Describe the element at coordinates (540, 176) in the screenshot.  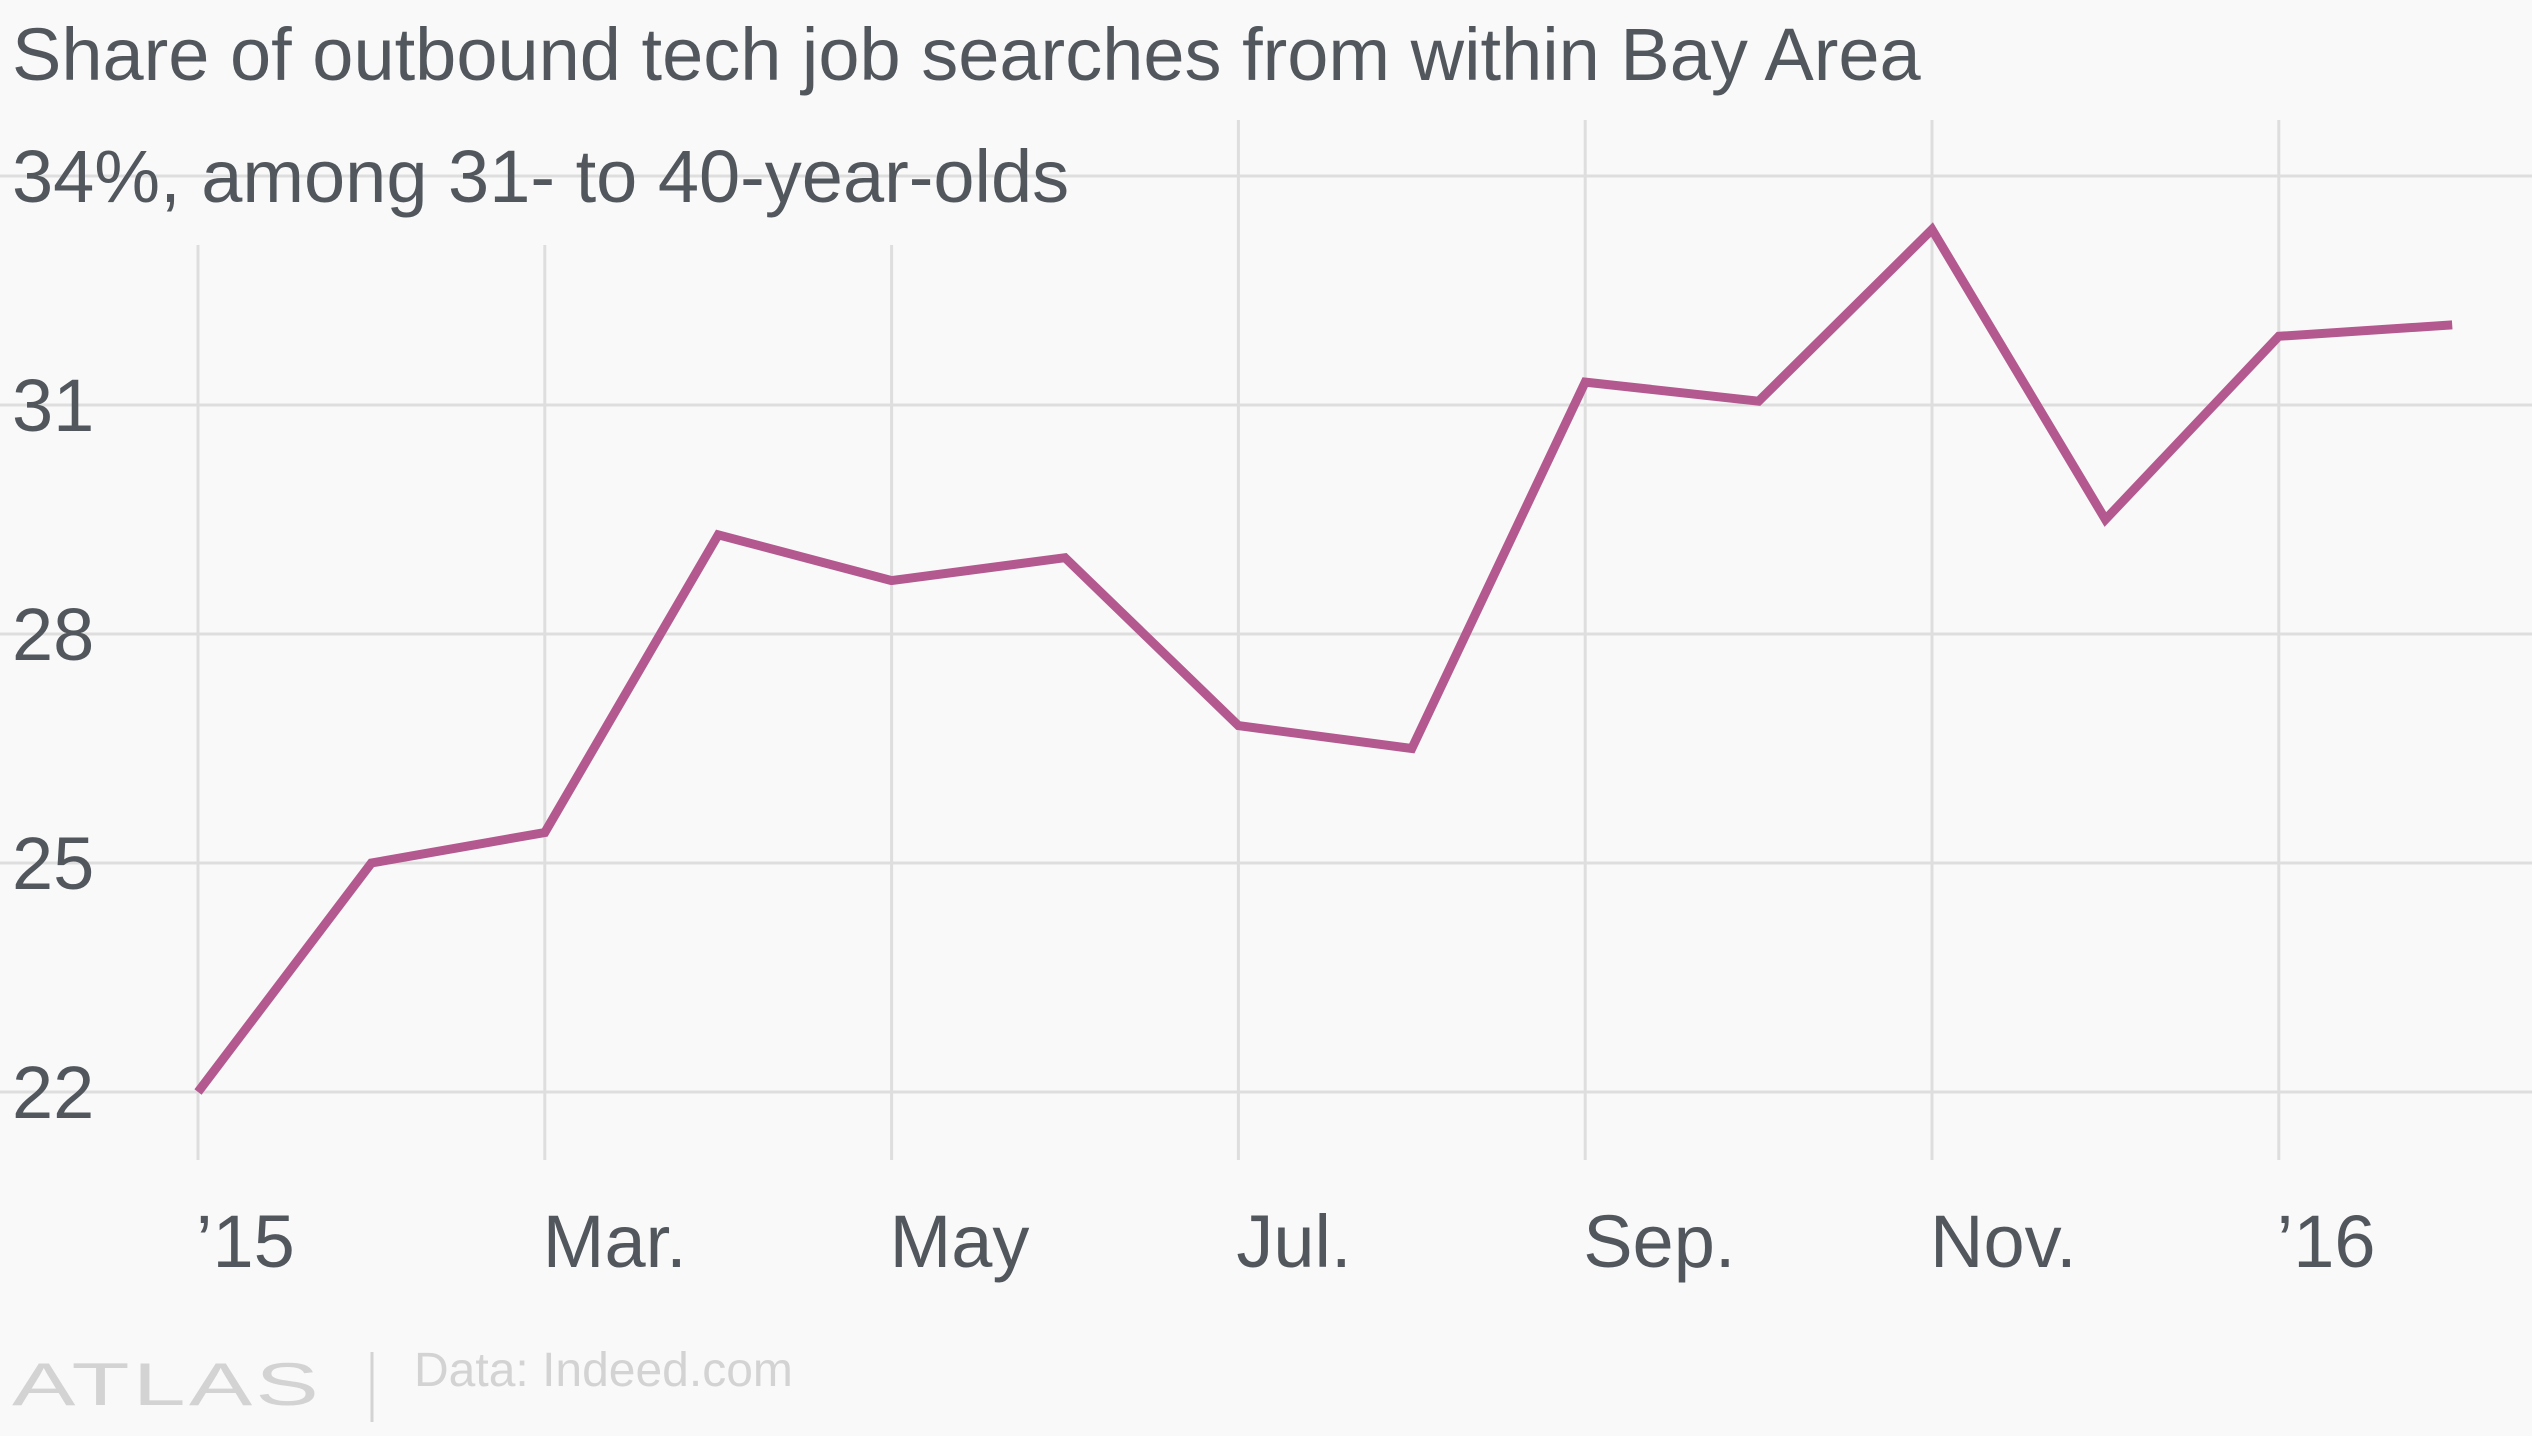
I see `chart-subtitle: 34%, among 31- to 40-year-olds` at that location.